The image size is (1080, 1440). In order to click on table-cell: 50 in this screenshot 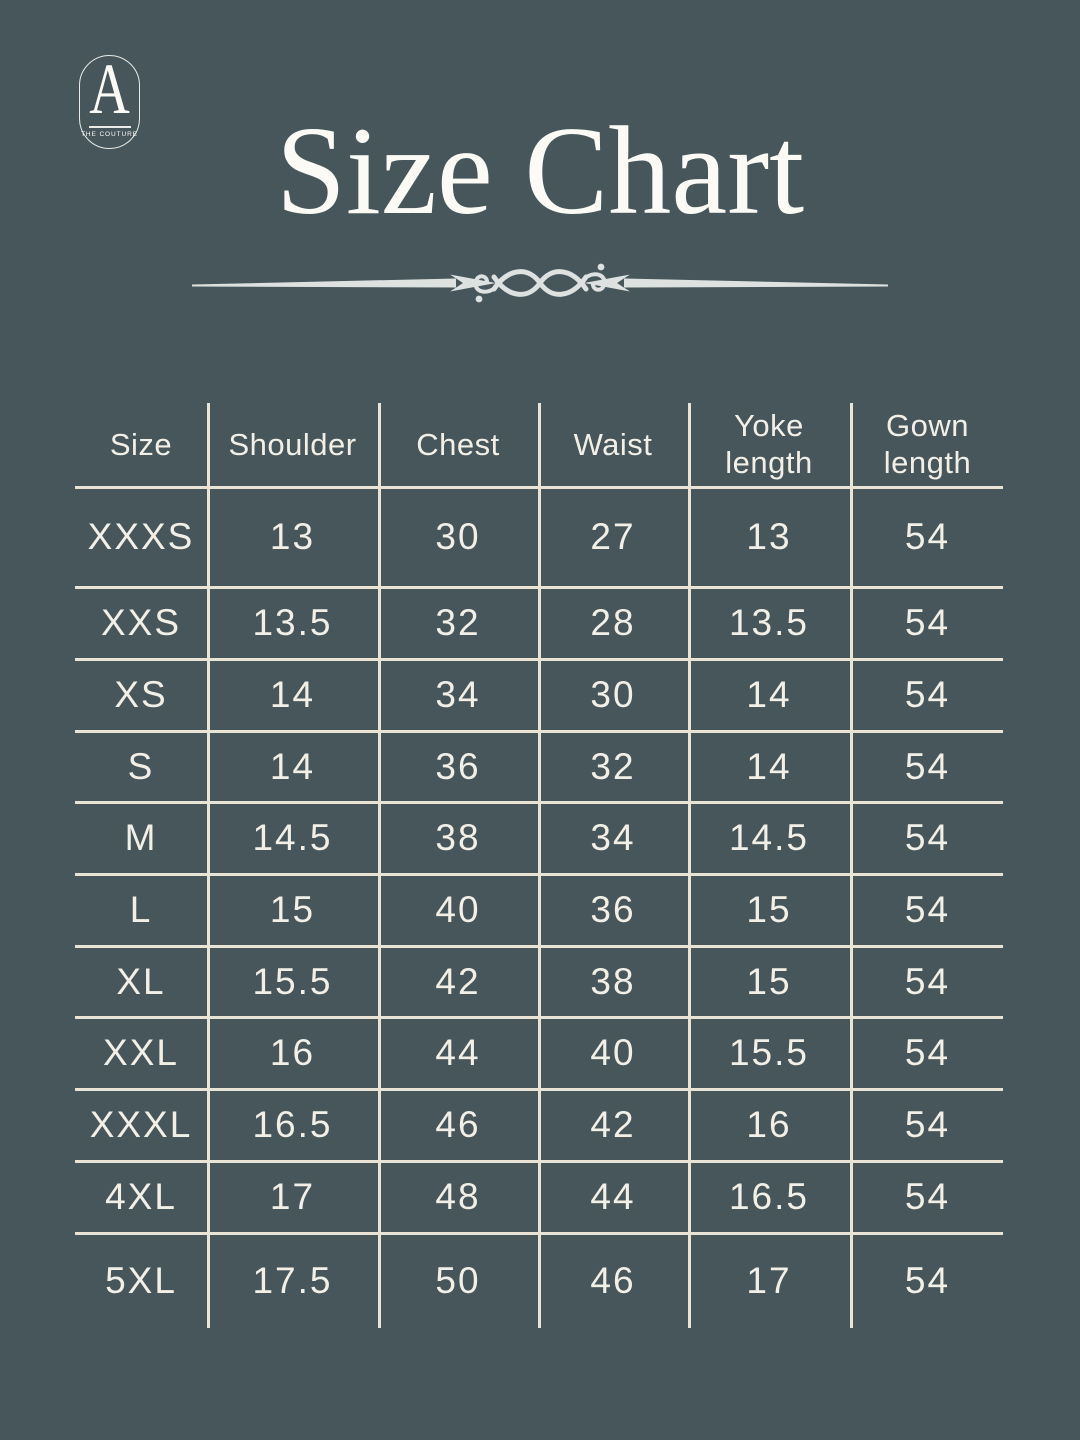, I will do `click(458, 1280)`.